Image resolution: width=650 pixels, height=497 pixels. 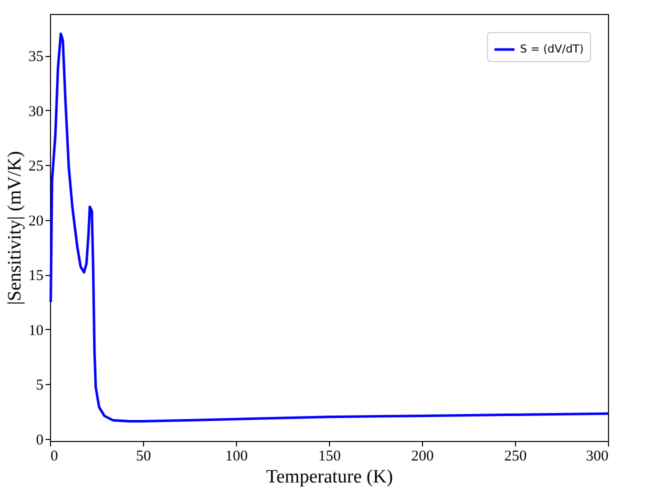 I want to click on x-tick-label: 100, so click(x=236, y=456).